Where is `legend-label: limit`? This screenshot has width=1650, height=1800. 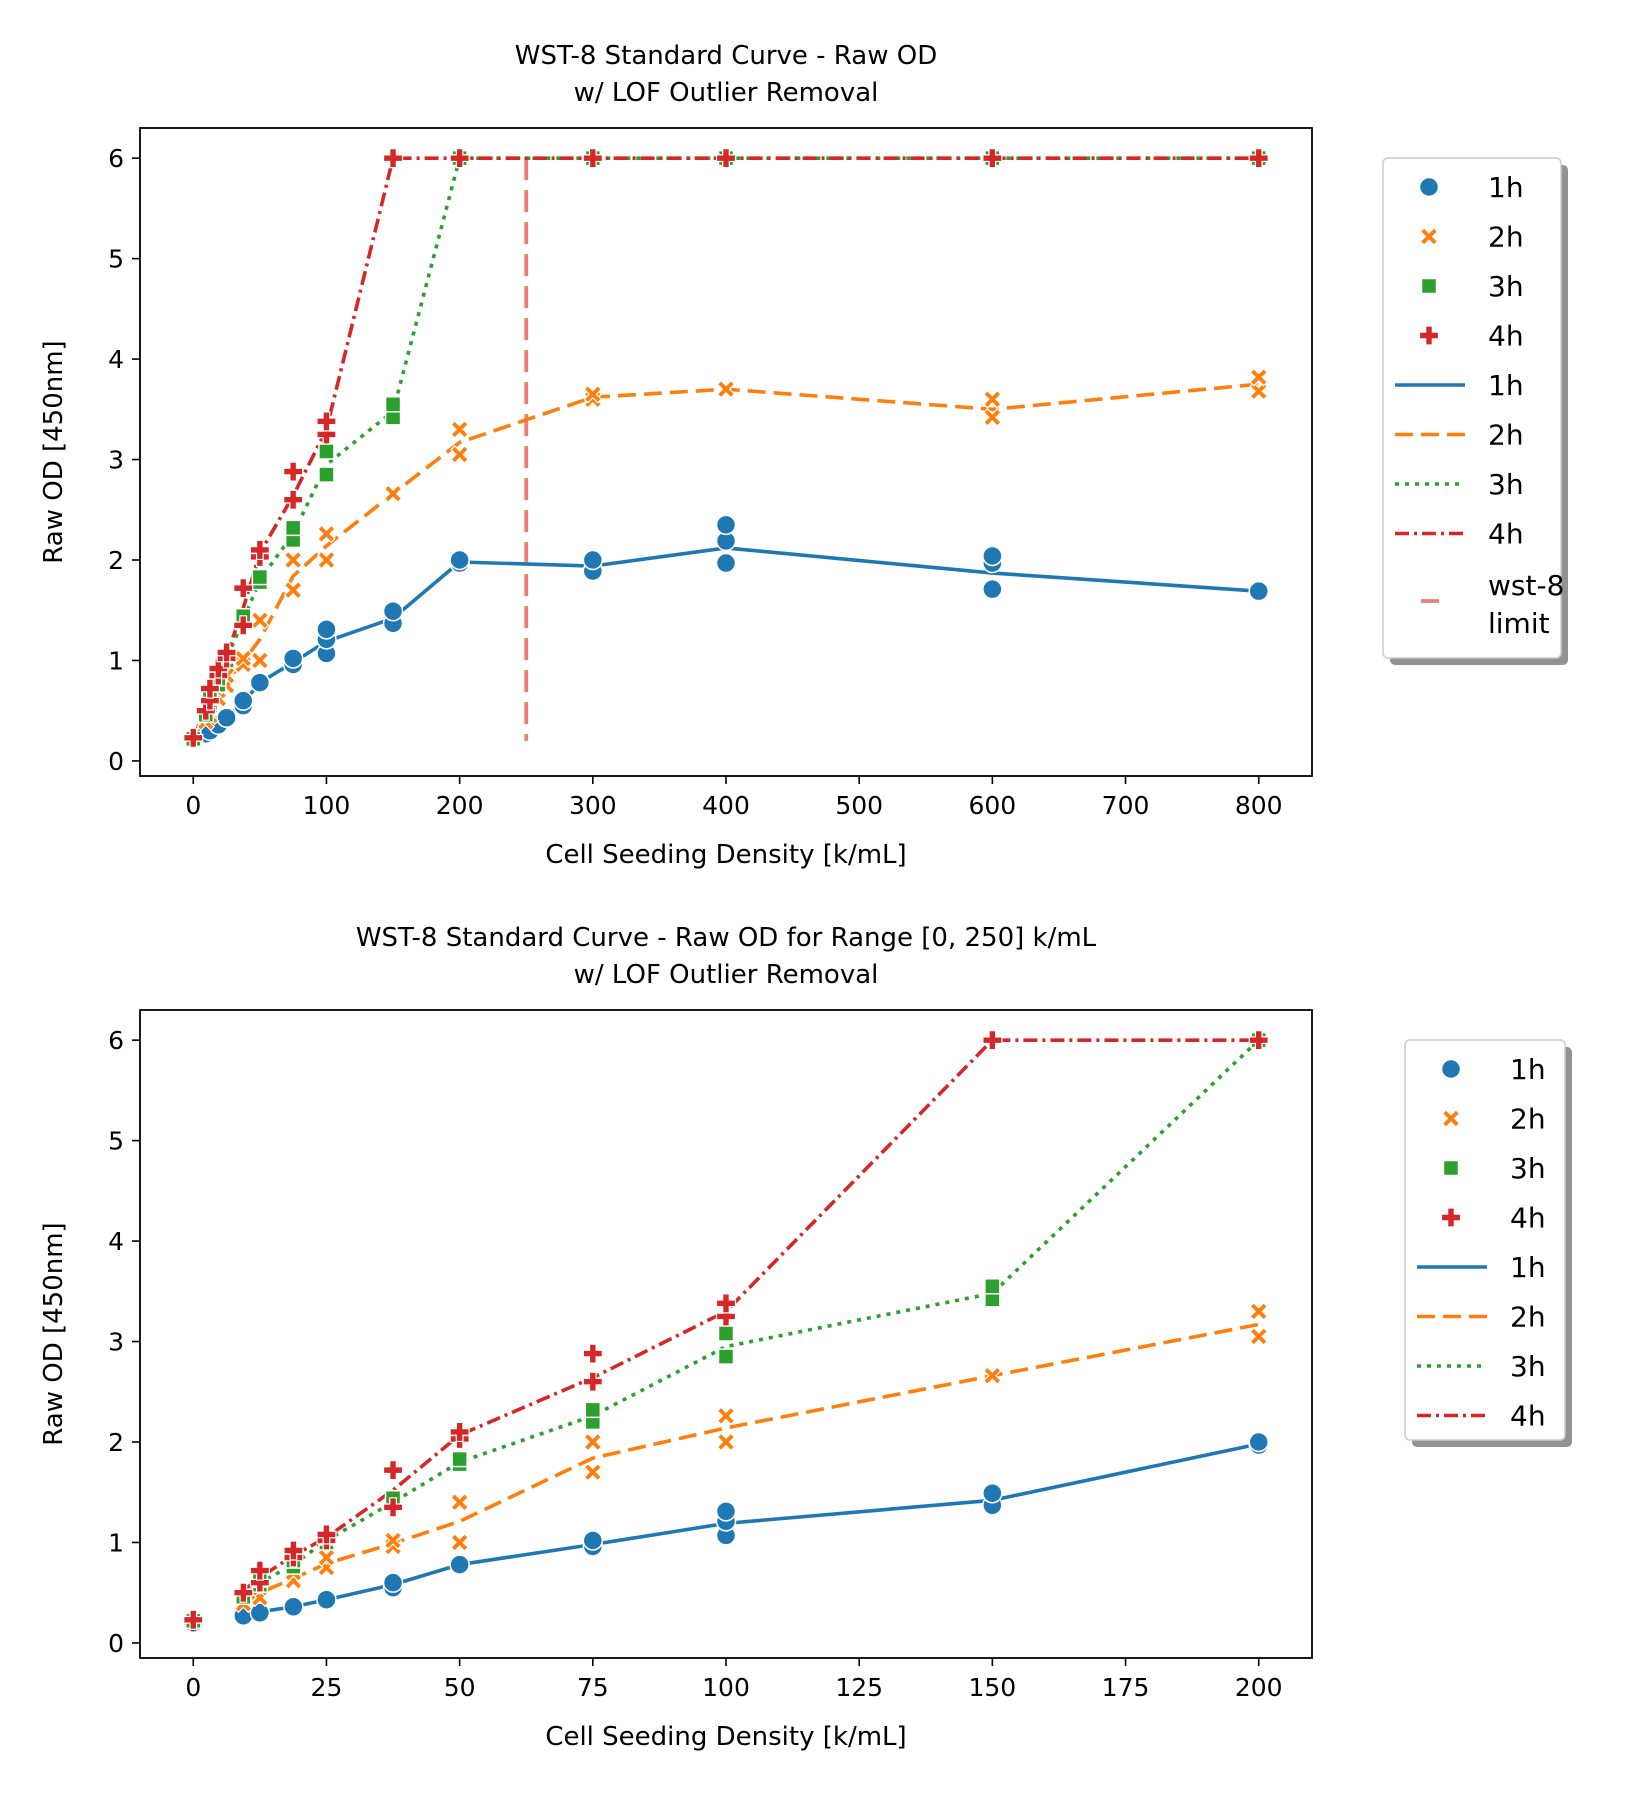 legend-label: limit is located at coordinates (1519, 623).